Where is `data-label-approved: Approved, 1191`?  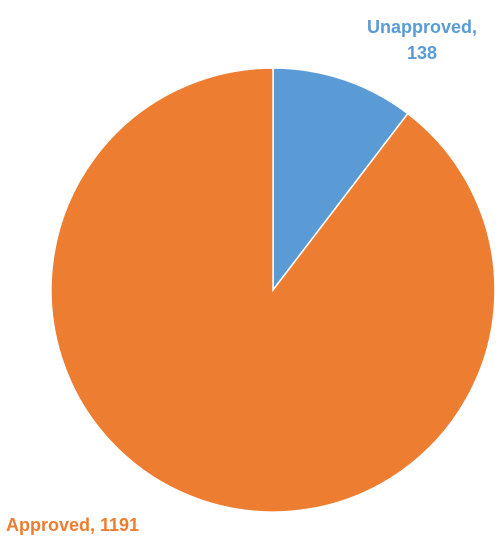
data-label-approved: Approved, 1191 is located at coordinates (72, 525).